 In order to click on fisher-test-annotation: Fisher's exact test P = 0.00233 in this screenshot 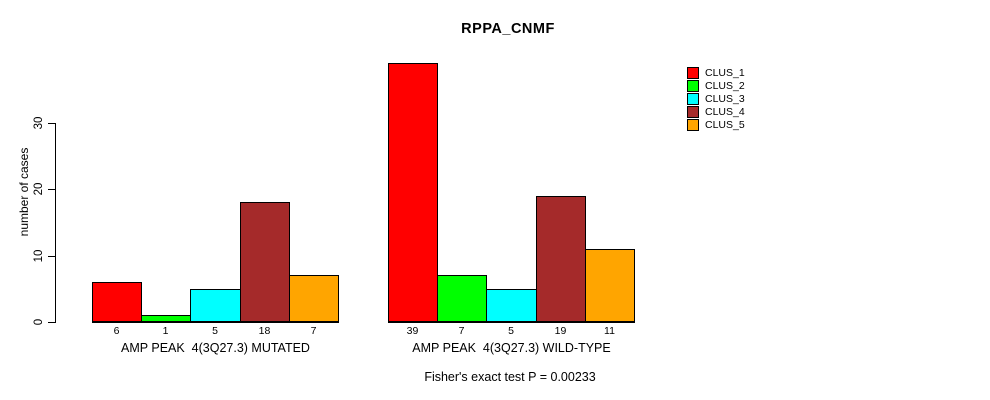, I will do `click(510, 377)`.